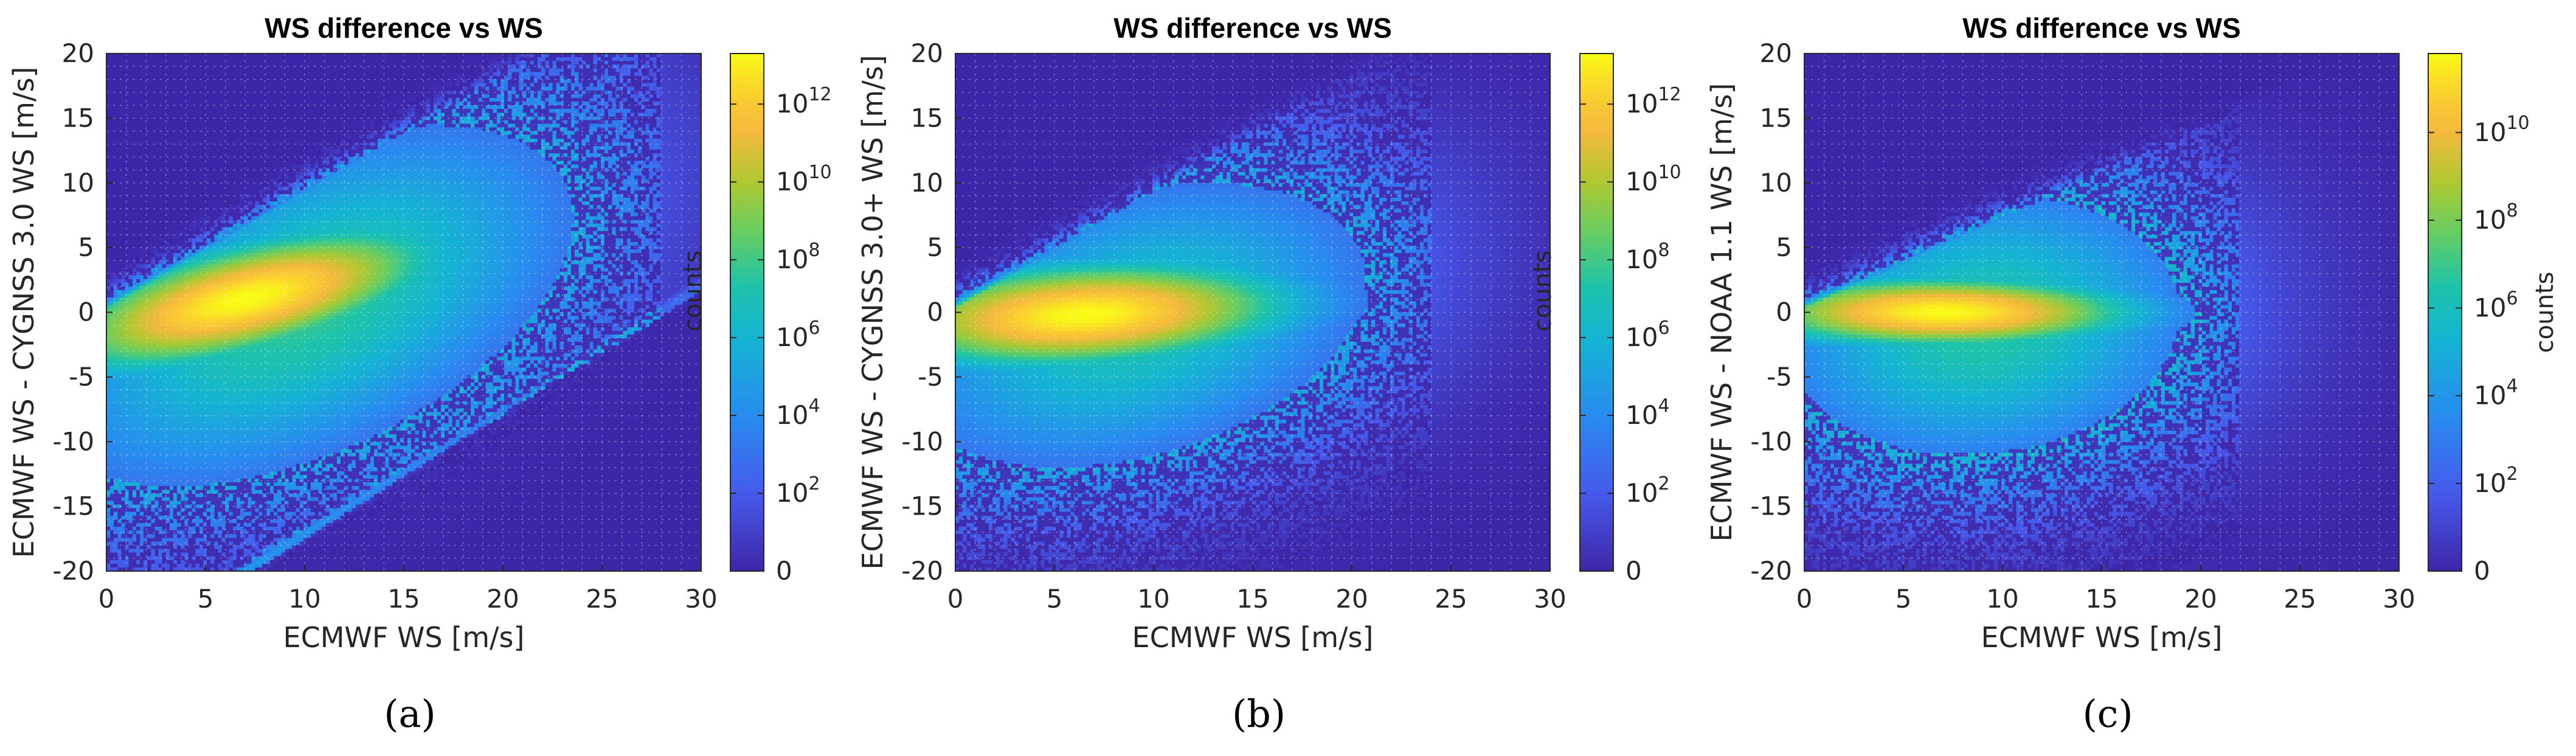  Describe the element at coordinates (23, 312) in the screenshot. I see `y-axis-label: ECMWF WS - CYGNSS 3.0 WS [m/s]` at that location.